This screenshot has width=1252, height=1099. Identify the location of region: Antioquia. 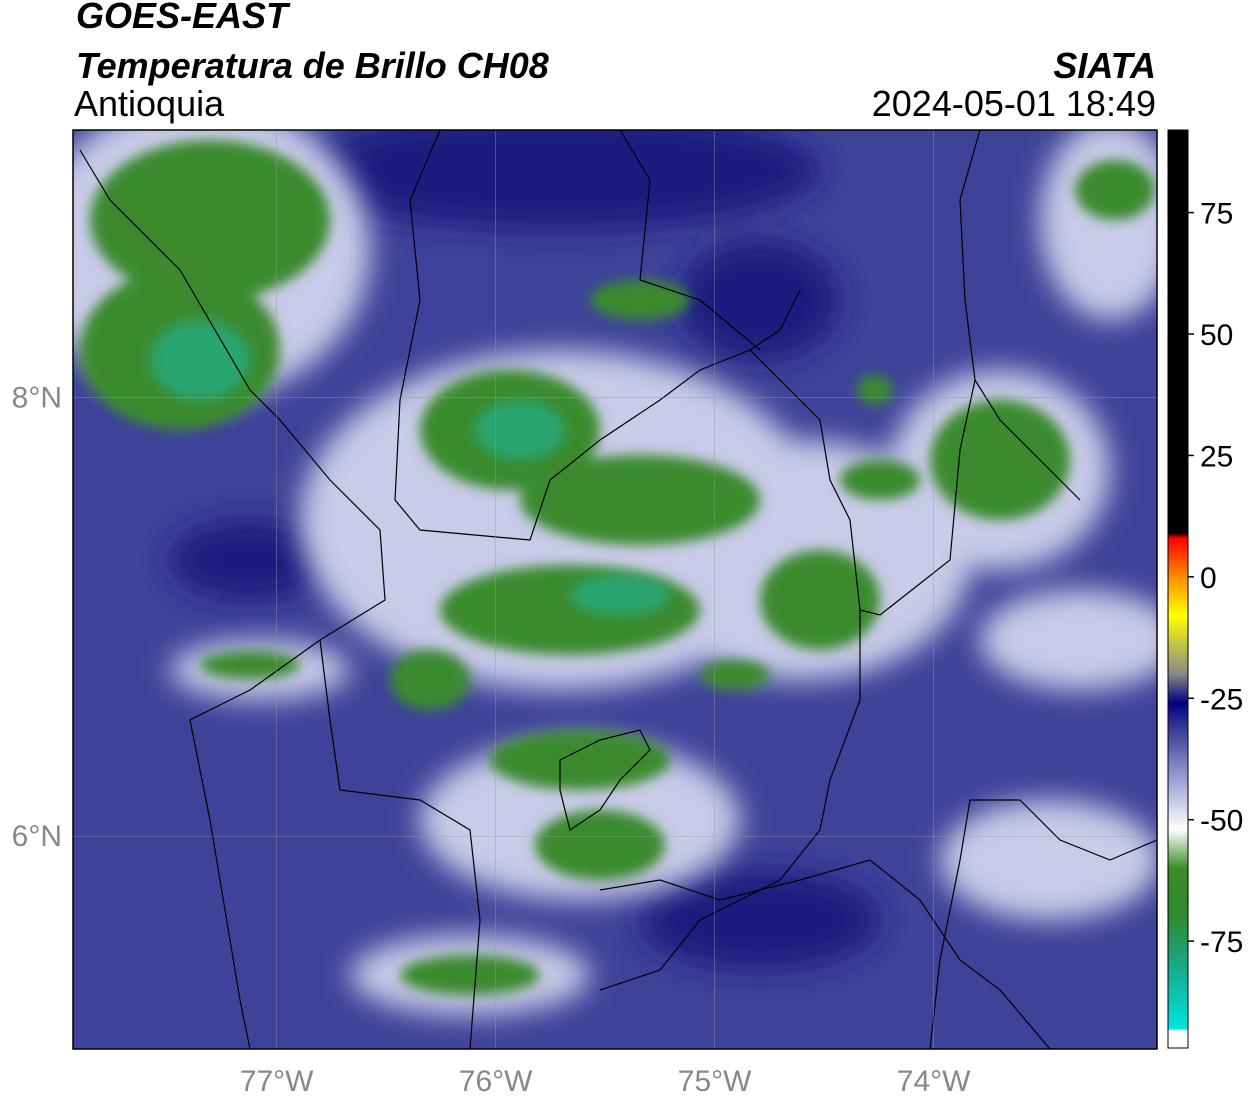
(149, 103).